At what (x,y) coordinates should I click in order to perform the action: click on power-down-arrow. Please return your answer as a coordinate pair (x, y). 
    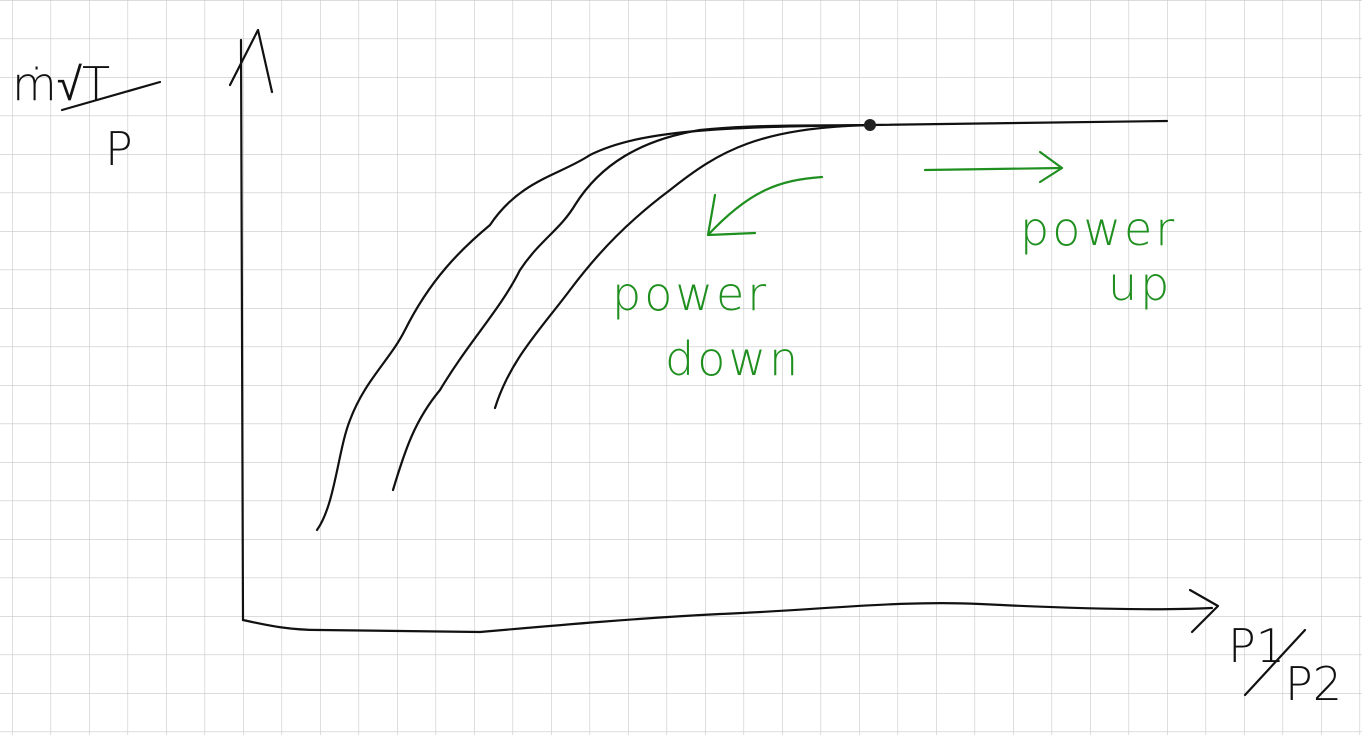
    Looking at the image, I should click on (765, 206).